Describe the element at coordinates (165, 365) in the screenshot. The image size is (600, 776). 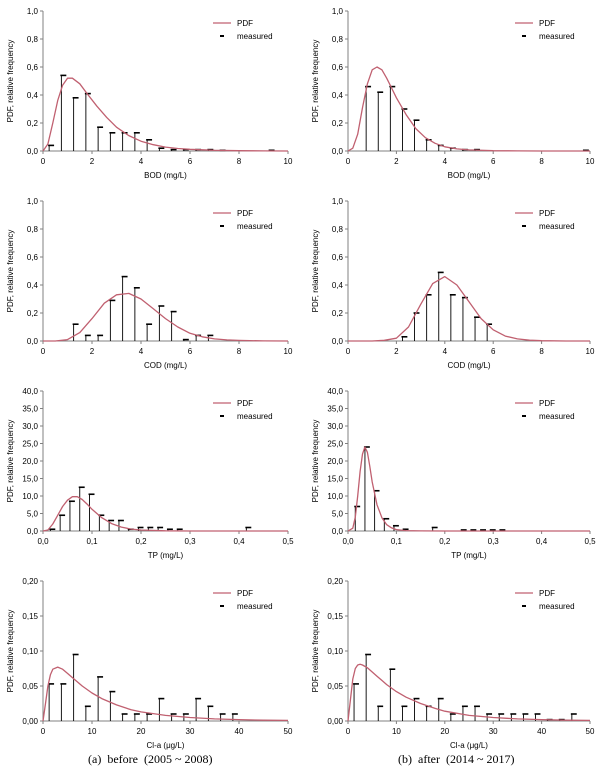
I see `x-axis-label: COD (mg/L)` at that location.